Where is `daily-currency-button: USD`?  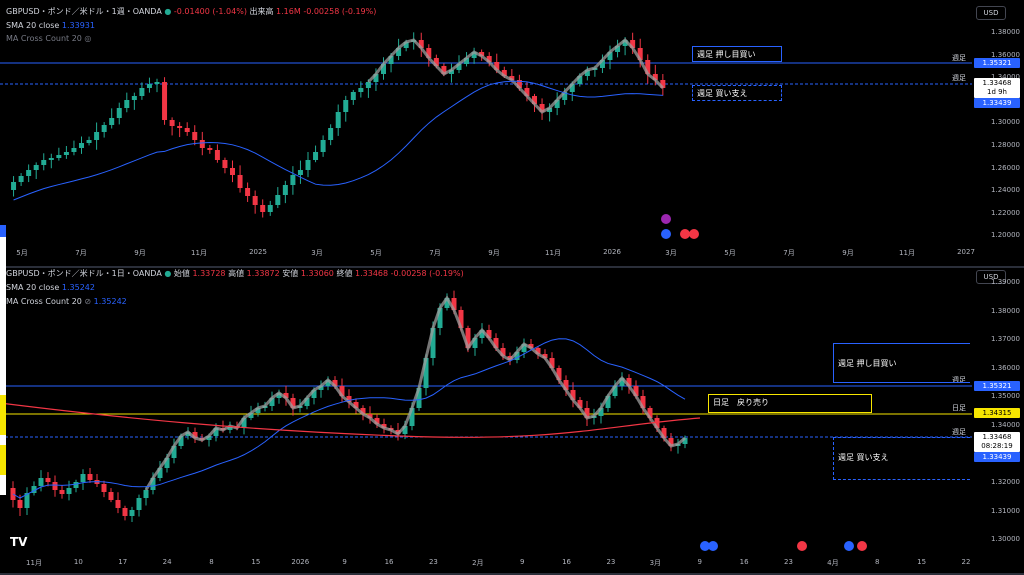 daily-currency-button: USD is located at coordinates (991, 277).